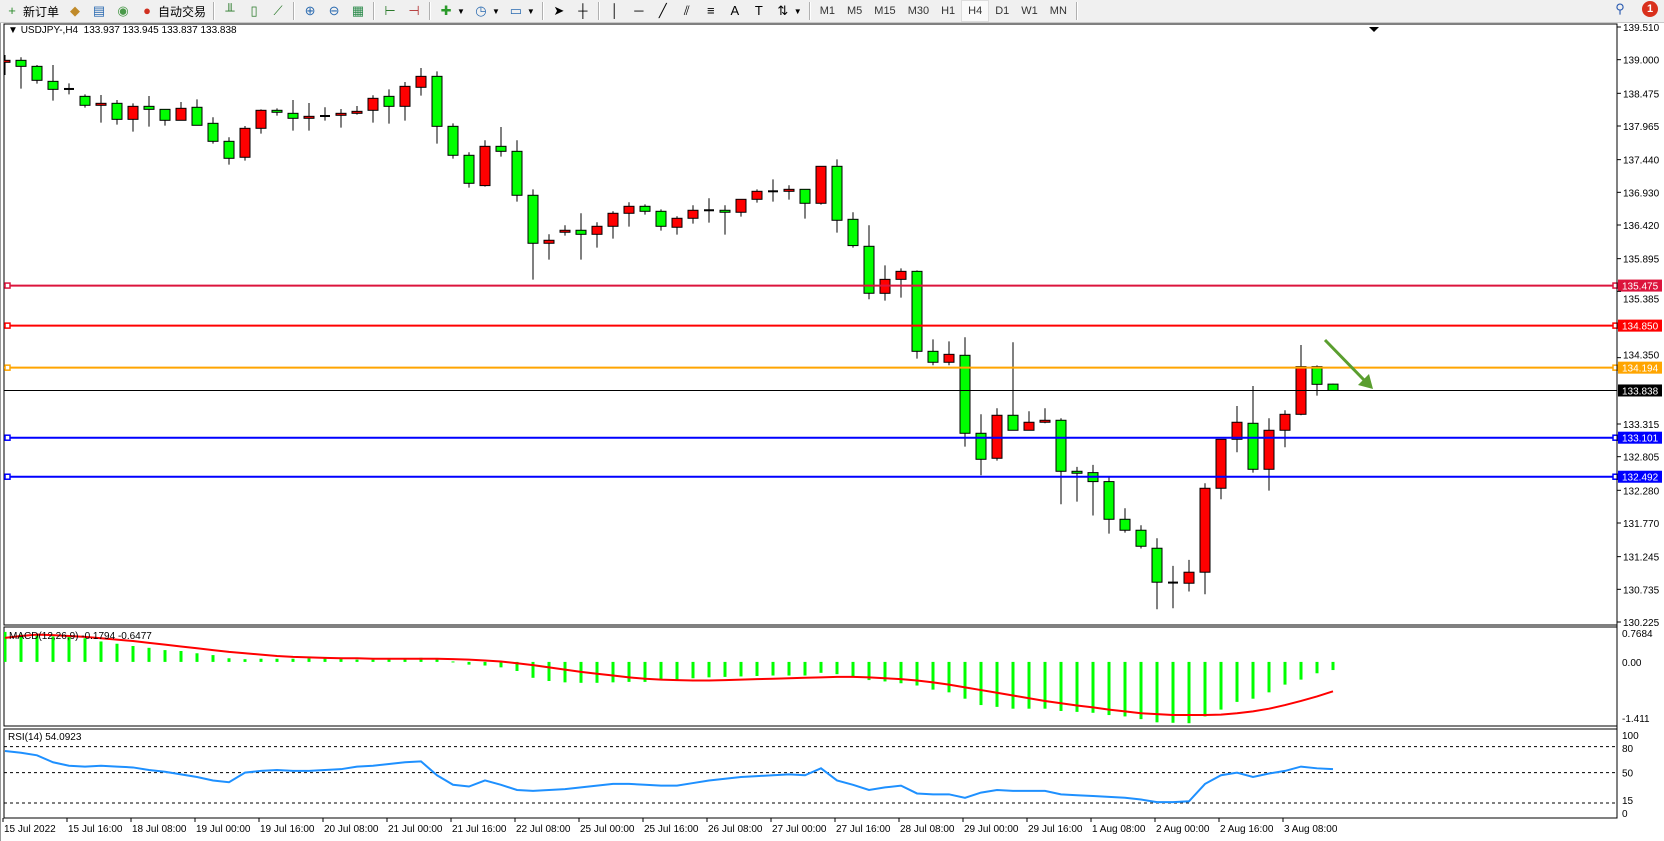  What do you see at coordinates (948, 11) in the screenshot?
I see `timeframe-h1: H1` at bounding box center [948, 11].